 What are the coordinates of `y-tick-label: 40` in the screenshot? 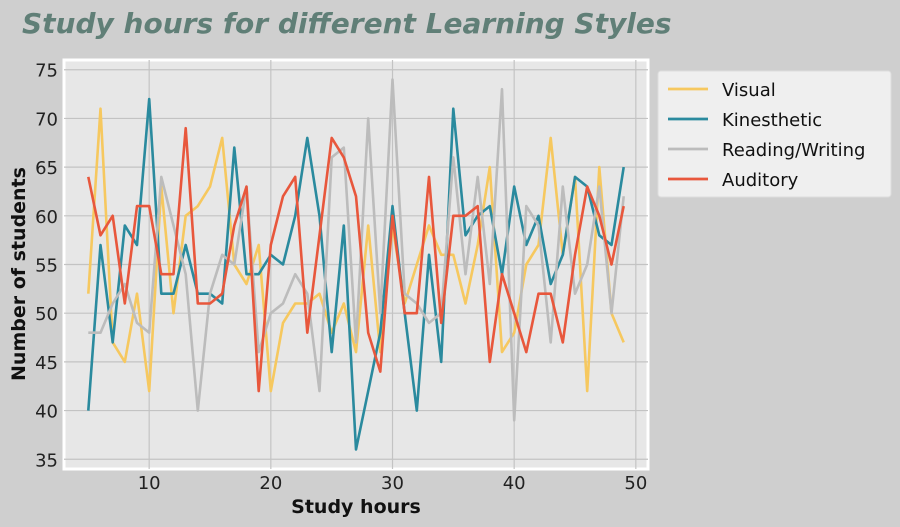 It's located at (46, 412).